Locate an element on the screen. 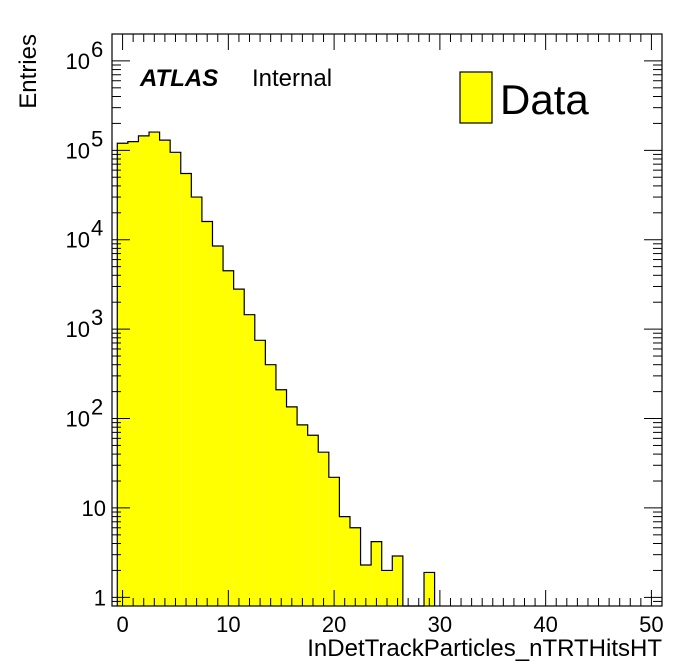 The image size is (696, 672). x-tick-label: 0 is located at coordinates (122, 624).